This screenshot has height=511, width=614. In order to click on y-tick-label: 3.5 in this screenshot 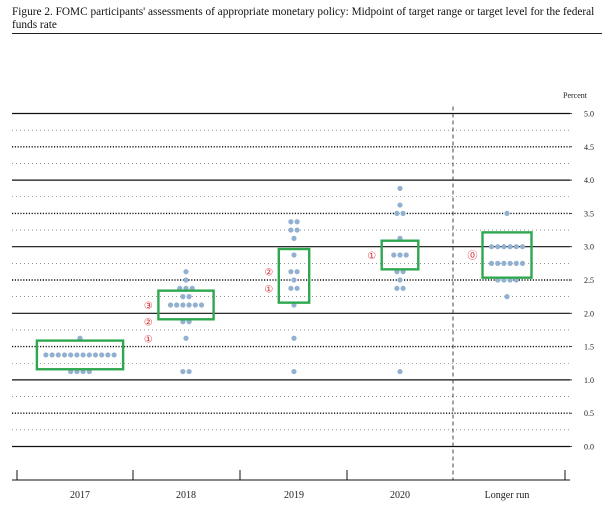, I will do `click(589, 213)`.